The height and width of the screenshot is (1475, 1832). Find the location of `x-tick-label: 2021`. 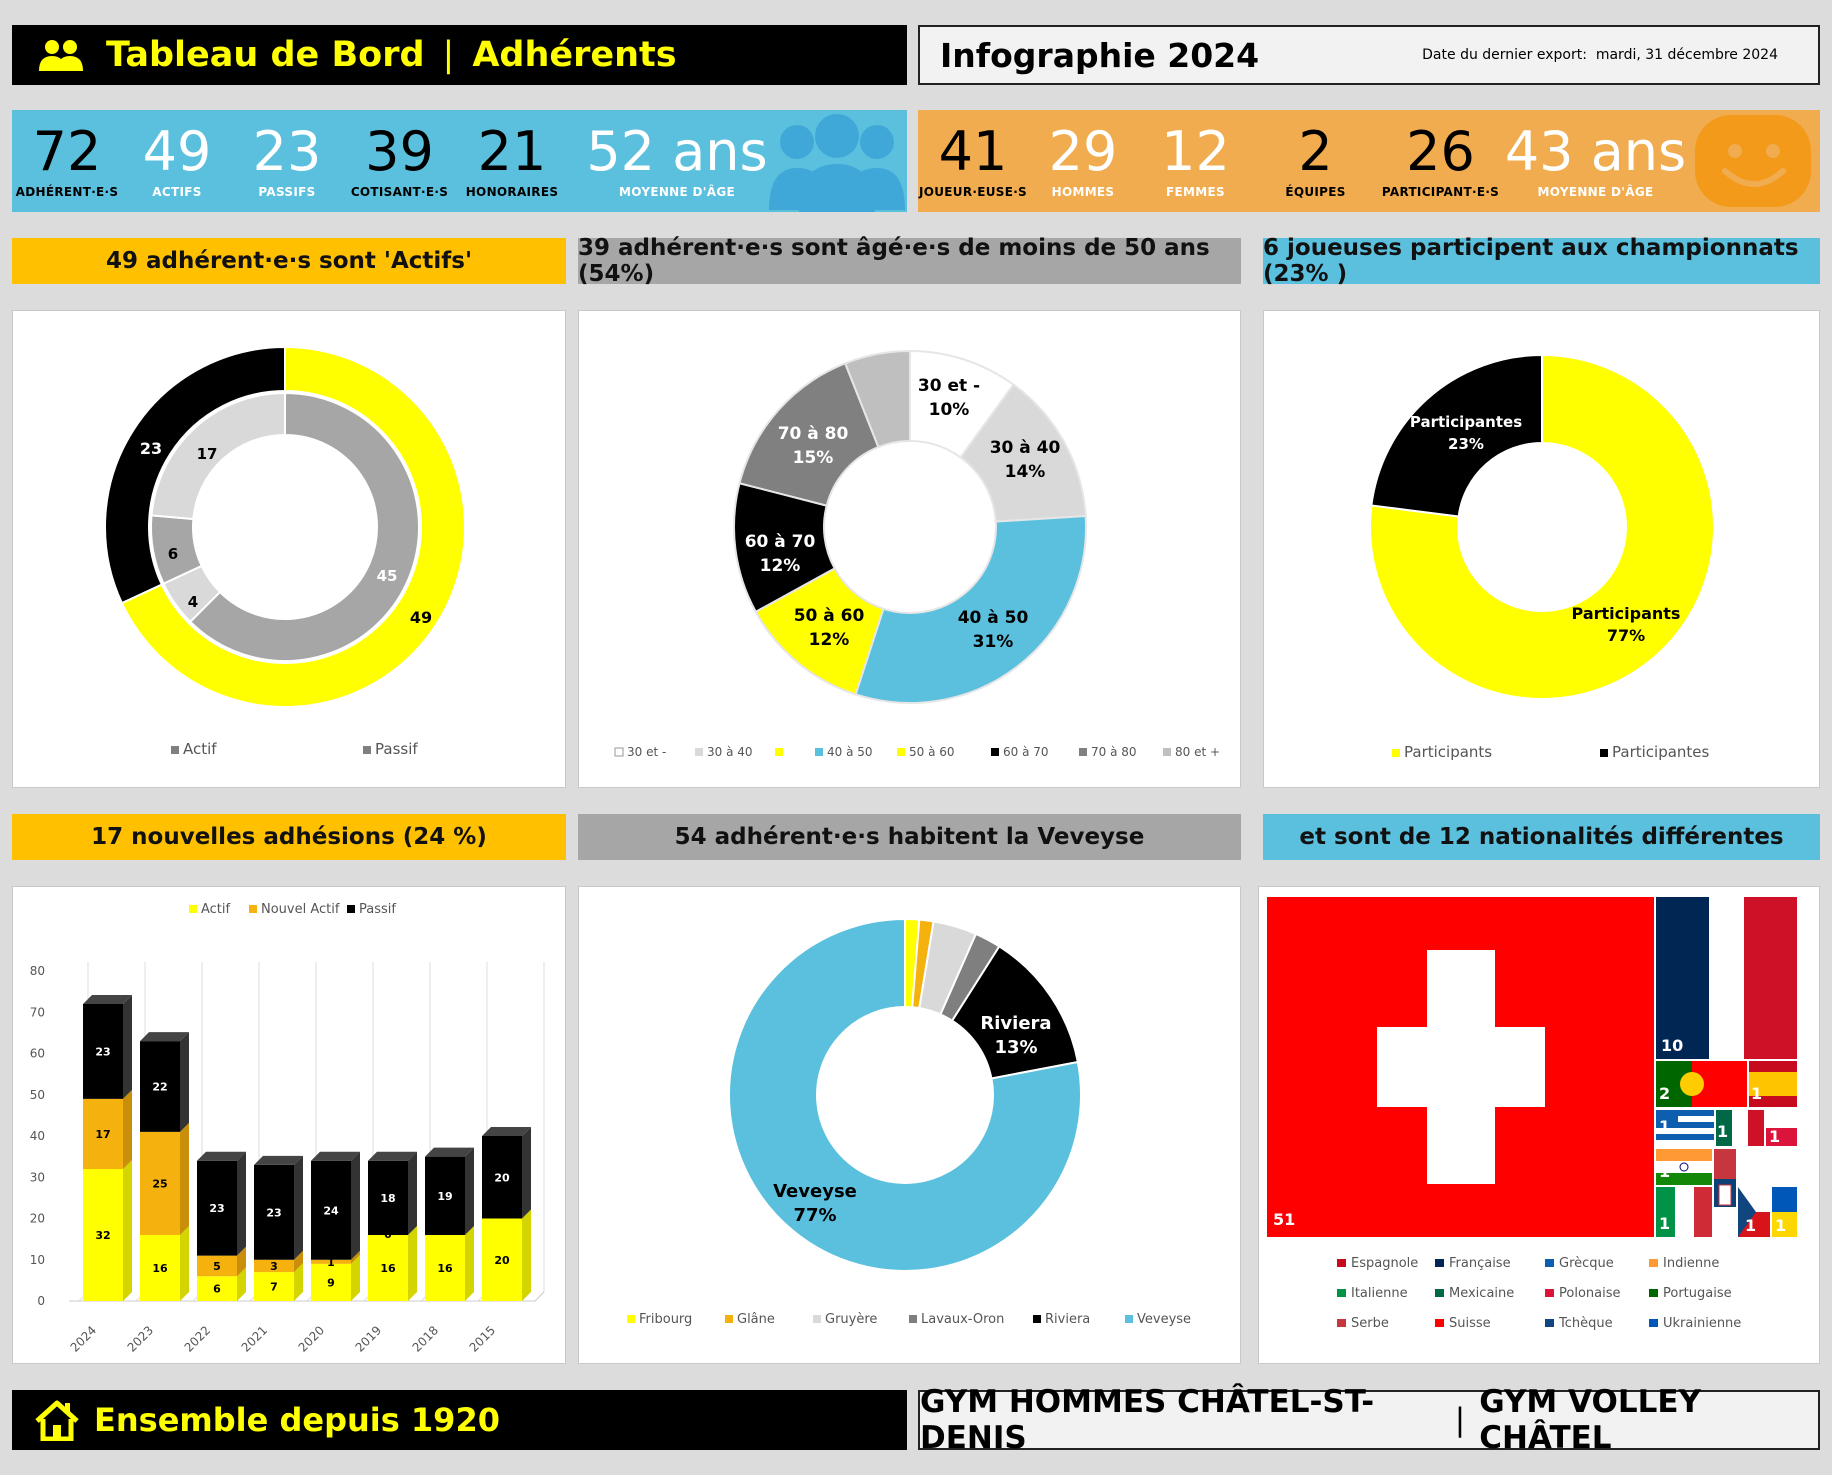

x-tick-label: 2021 is located at coordinates (254, 1338).